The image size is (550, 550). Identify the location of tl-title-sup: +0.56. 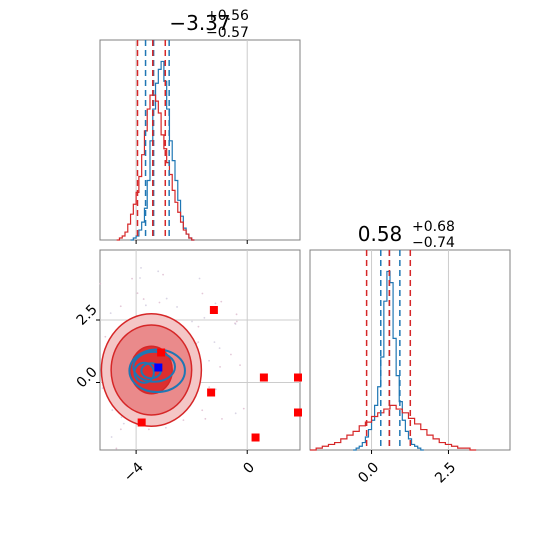
(227, 16).